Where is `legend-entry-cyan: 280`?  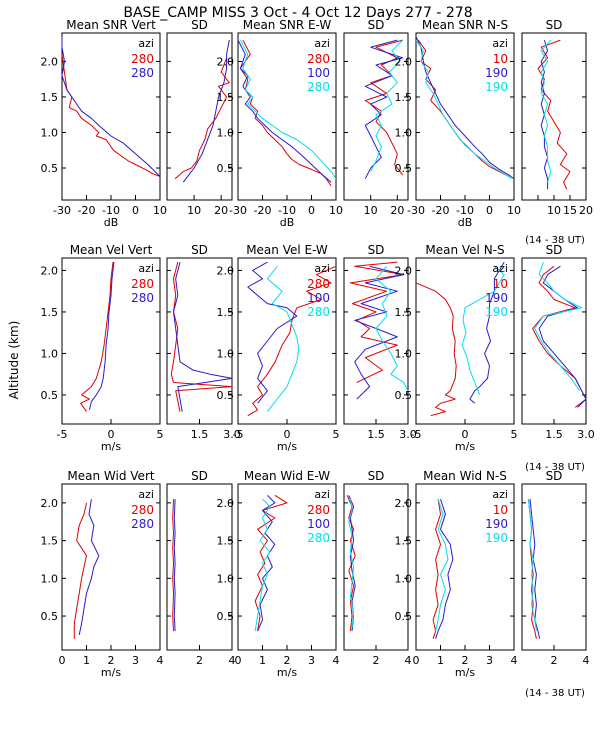 legend-entry-cyan: 280 is located at coordinates (318, 538).